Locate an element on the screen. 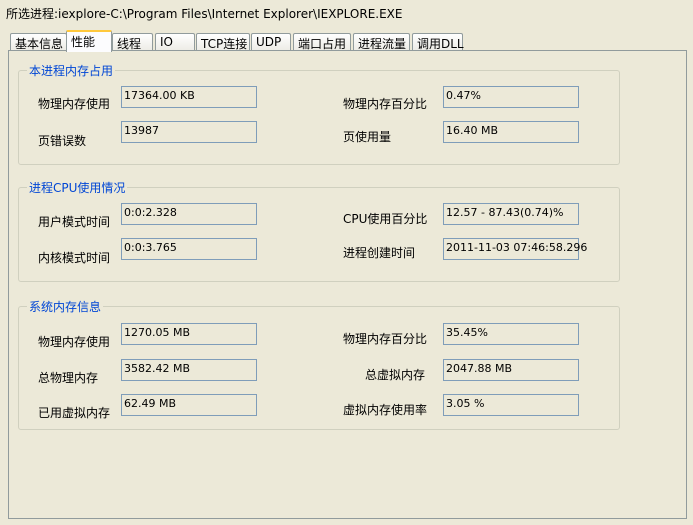  tab-dll: 调用DLL is located at coordinates (438, 42).